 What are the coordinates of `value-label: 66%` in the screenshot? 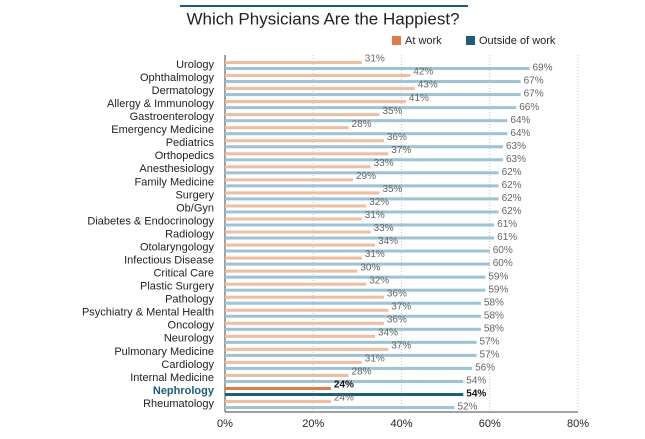 It's located at (529, 107).